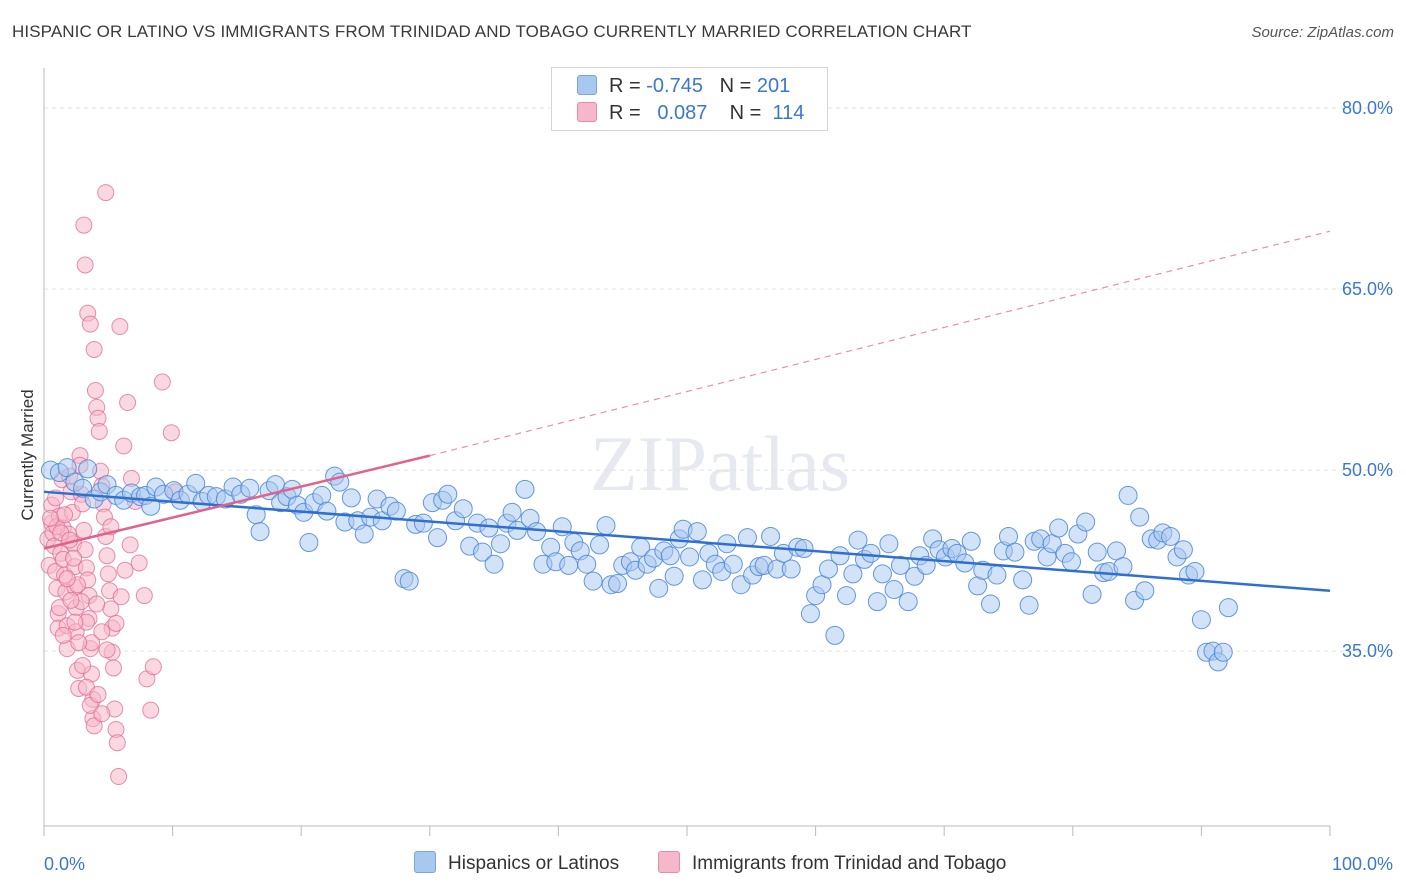 This screenshot has width=1406, height=892. I want to click on bottom-swatch-blue, so click(425, 862).